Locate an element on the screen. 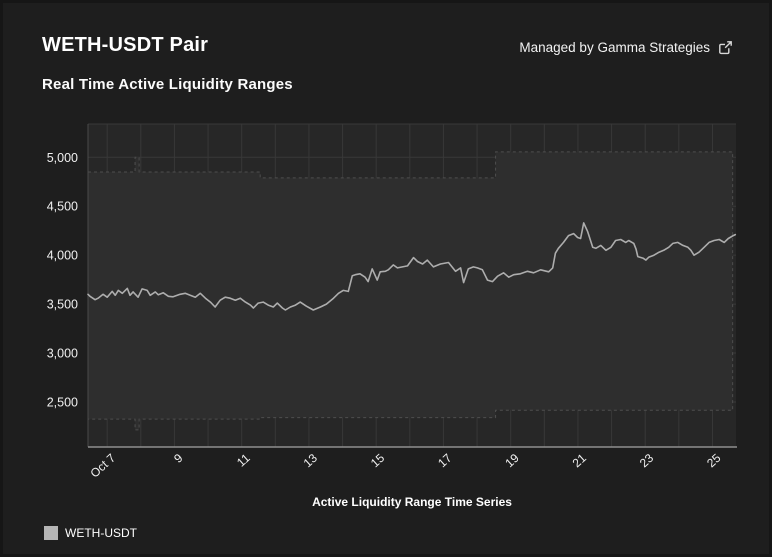 The width and height of the screenshot is (772, 557). x-tick-label: 19 is located at coordinates (512, 461).